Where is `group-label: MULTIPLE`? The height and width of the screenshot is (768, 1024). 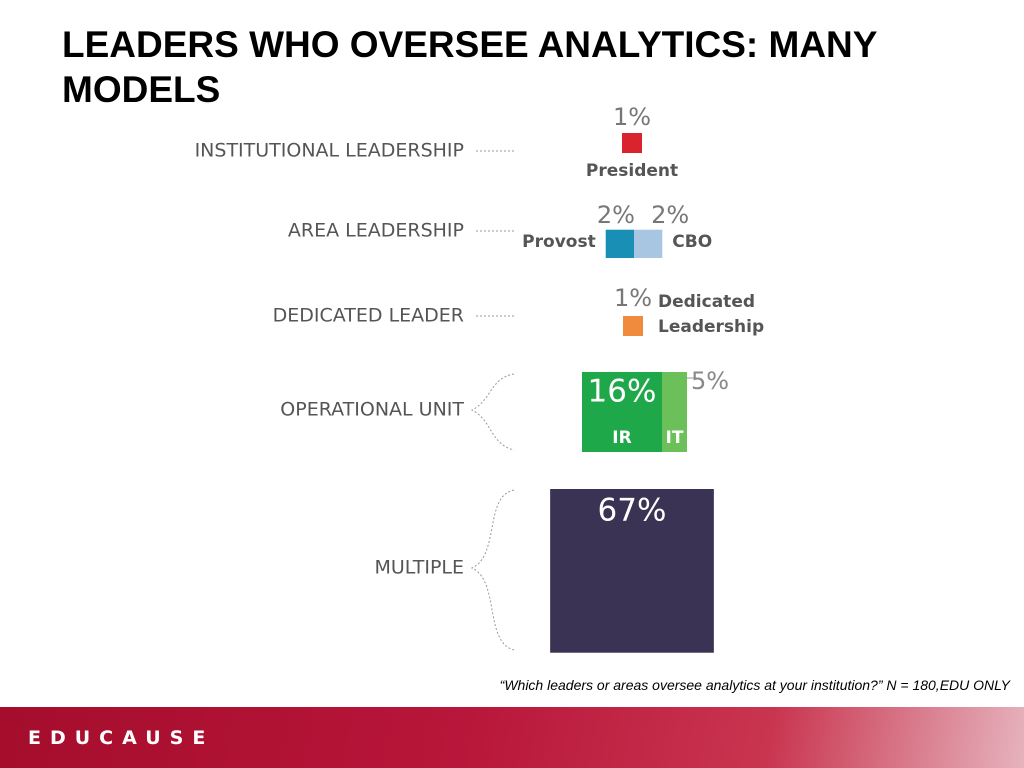
group-label: MULTIPLE is located at coordinates (419, 568).